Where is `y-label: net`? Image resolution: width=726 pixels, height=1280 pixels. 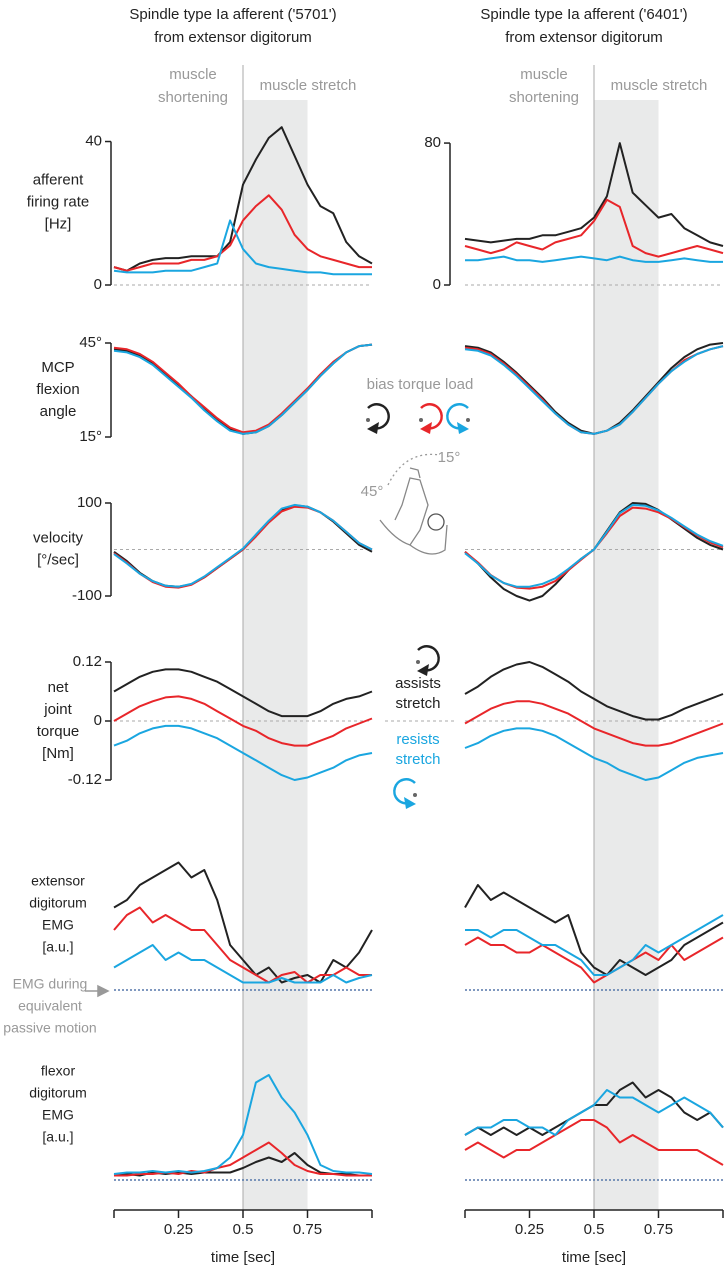 y-label: net is located at coordinates (59, 687).